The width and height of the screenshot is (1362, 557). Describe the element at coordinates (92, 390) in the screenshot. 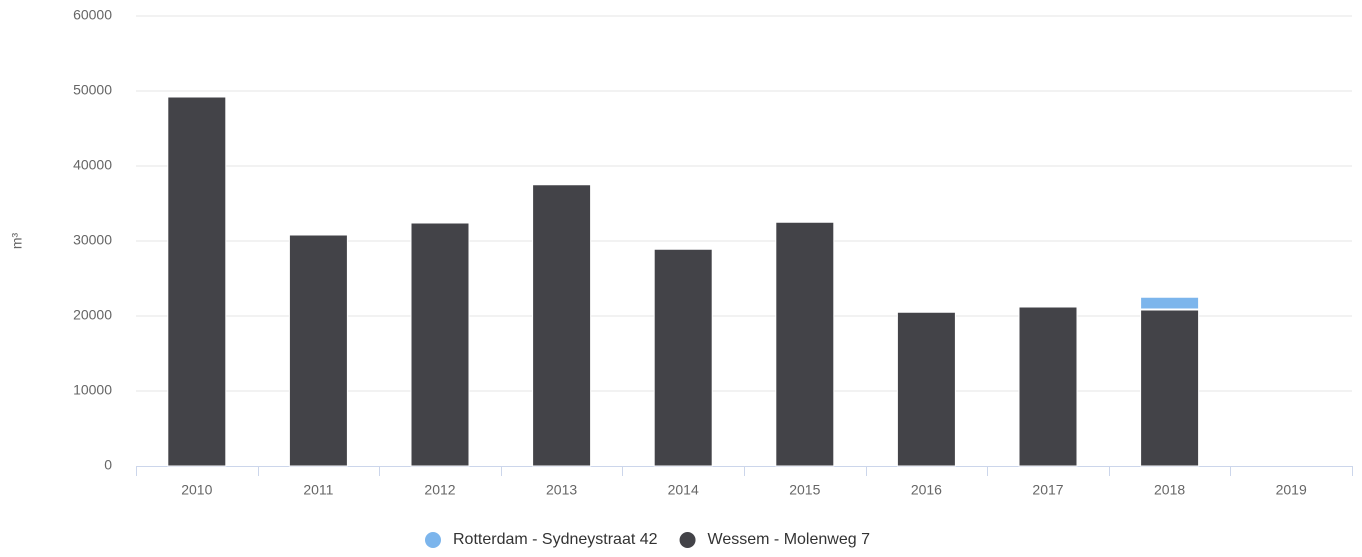

I see `y-tick-label: 10000` at that location.